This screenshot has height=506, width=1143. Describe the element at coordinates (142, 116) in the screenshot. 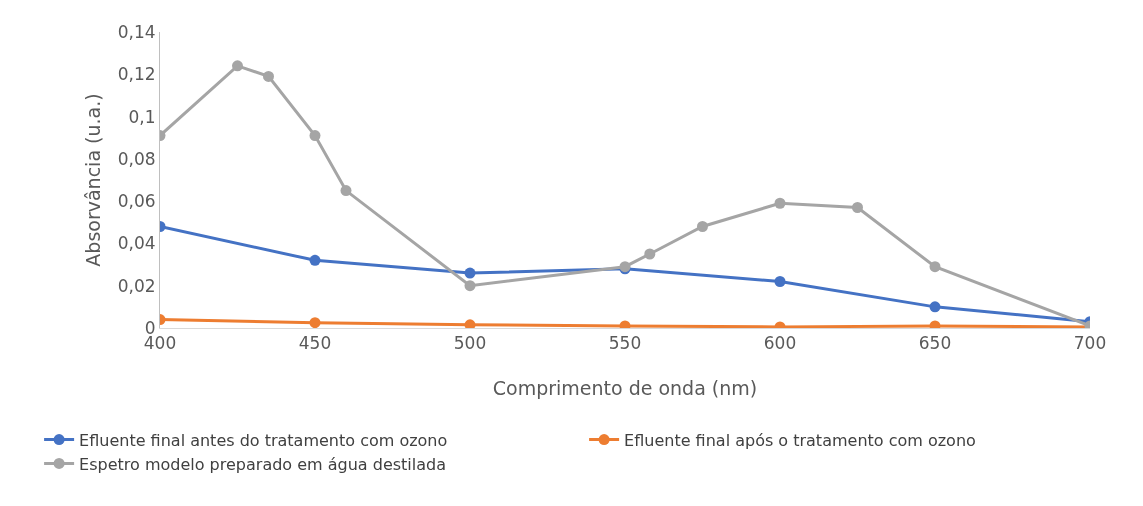

I see `y-tick-label: 0,1` at that location.